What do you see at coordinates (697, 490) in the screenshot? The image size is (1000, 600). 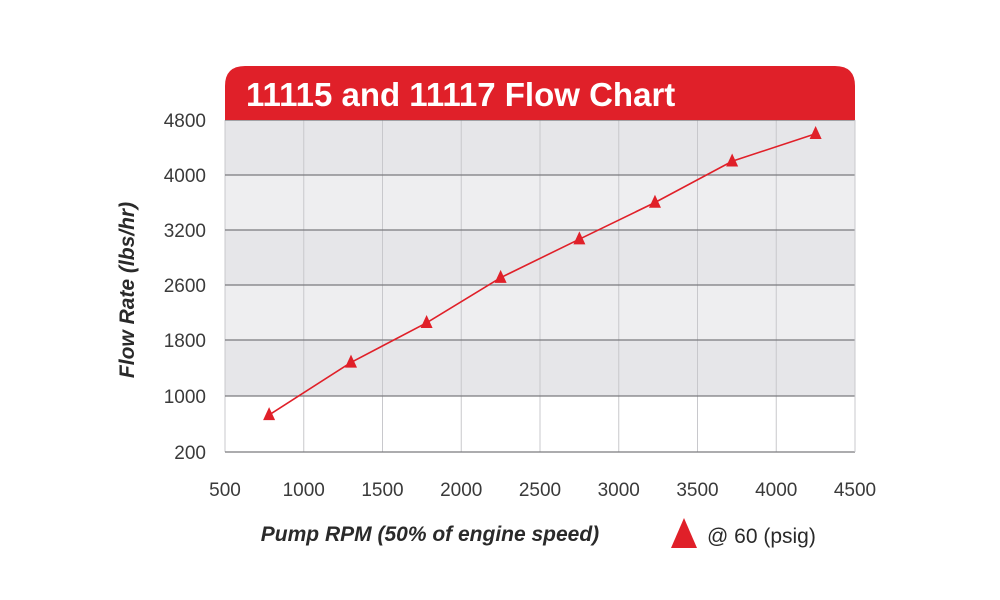 I see `x-tick-label: 3500` at bounding box center [697, 490].